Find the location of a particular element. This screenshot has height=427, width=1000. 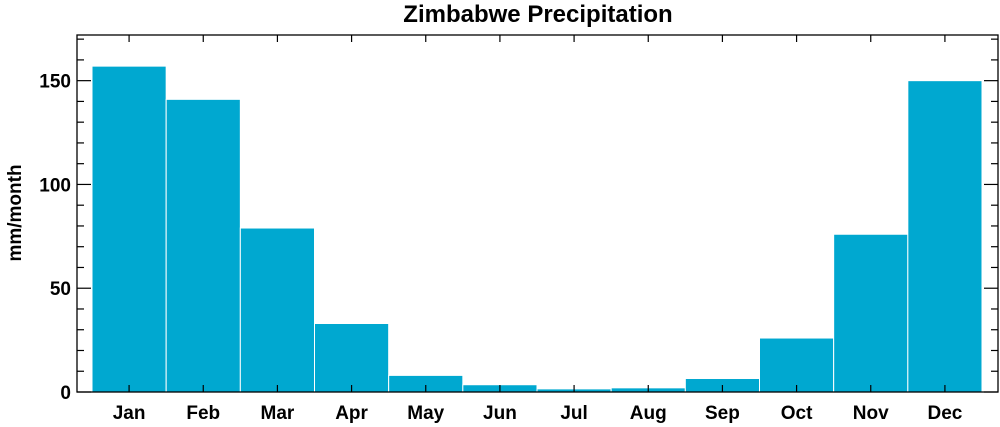

bar-oct is located at coordinates (797, 365).